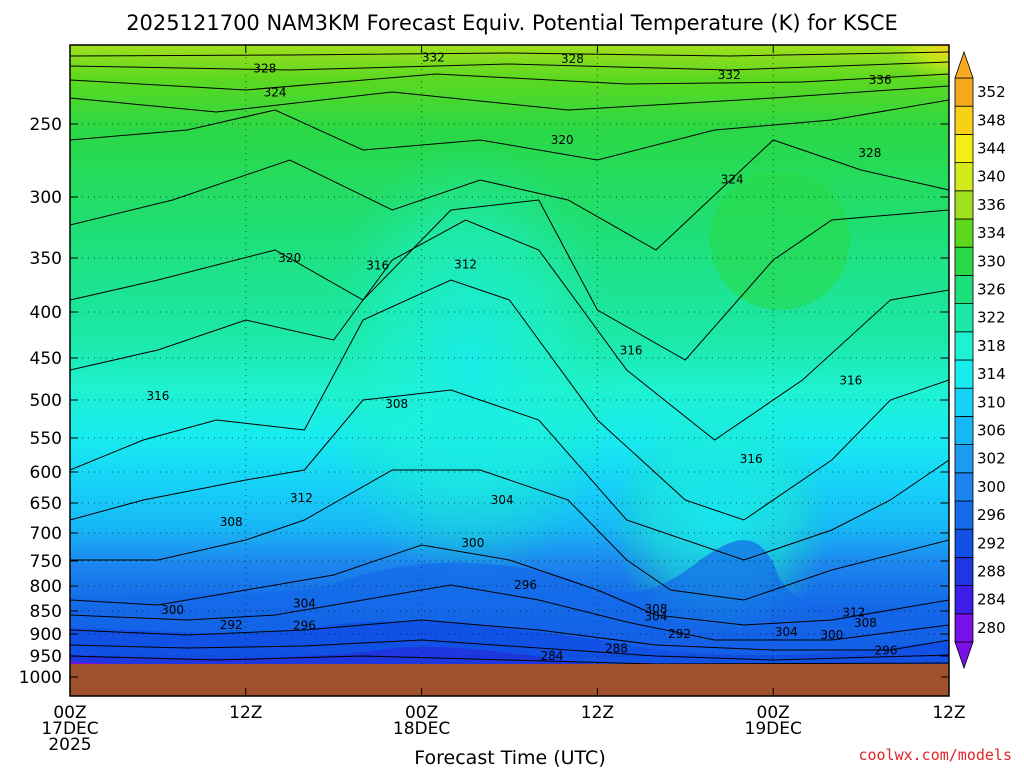 Image resolution: width=1024 pixels, height=768 pixels. What do you see at coordinates (991, 120) in the screenshot?
I see `colorbar-label: 348` at bounding box center [991, 120].